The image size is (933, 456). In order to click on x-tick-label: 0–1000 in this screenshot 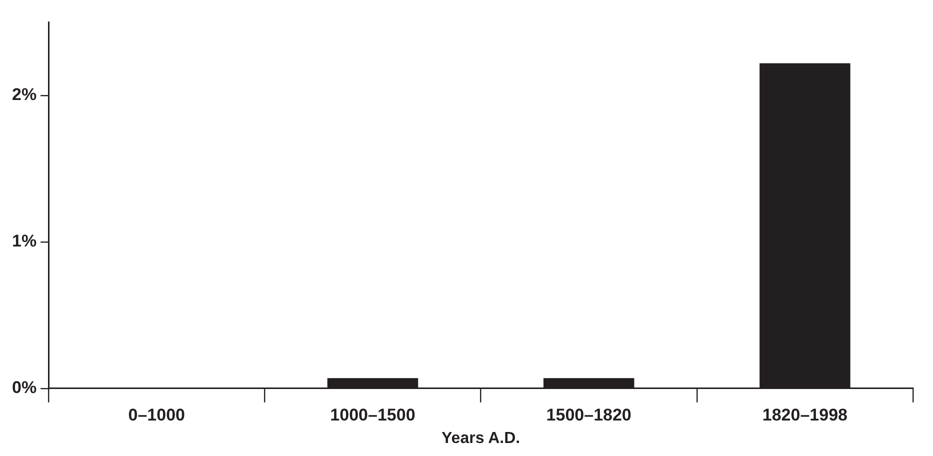, I will do `click(156, 414)`.